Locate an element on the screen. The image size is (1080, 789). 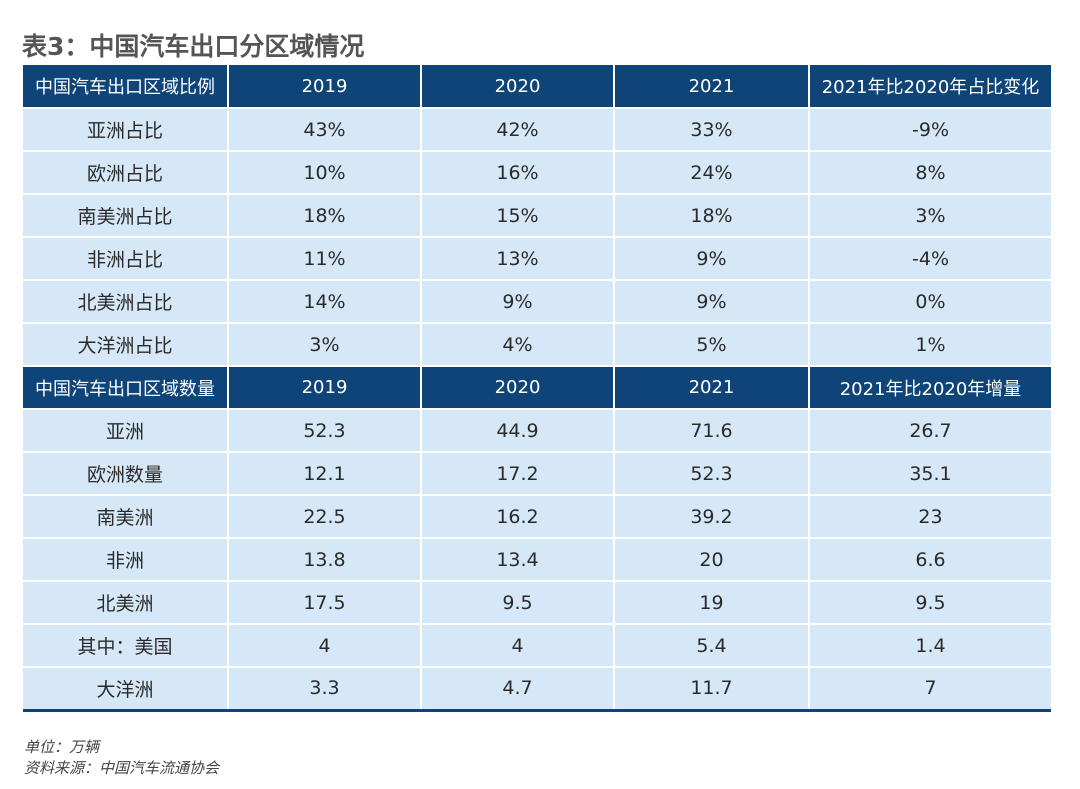
table-cell: 26.7 is located at coordinates (930, 431).